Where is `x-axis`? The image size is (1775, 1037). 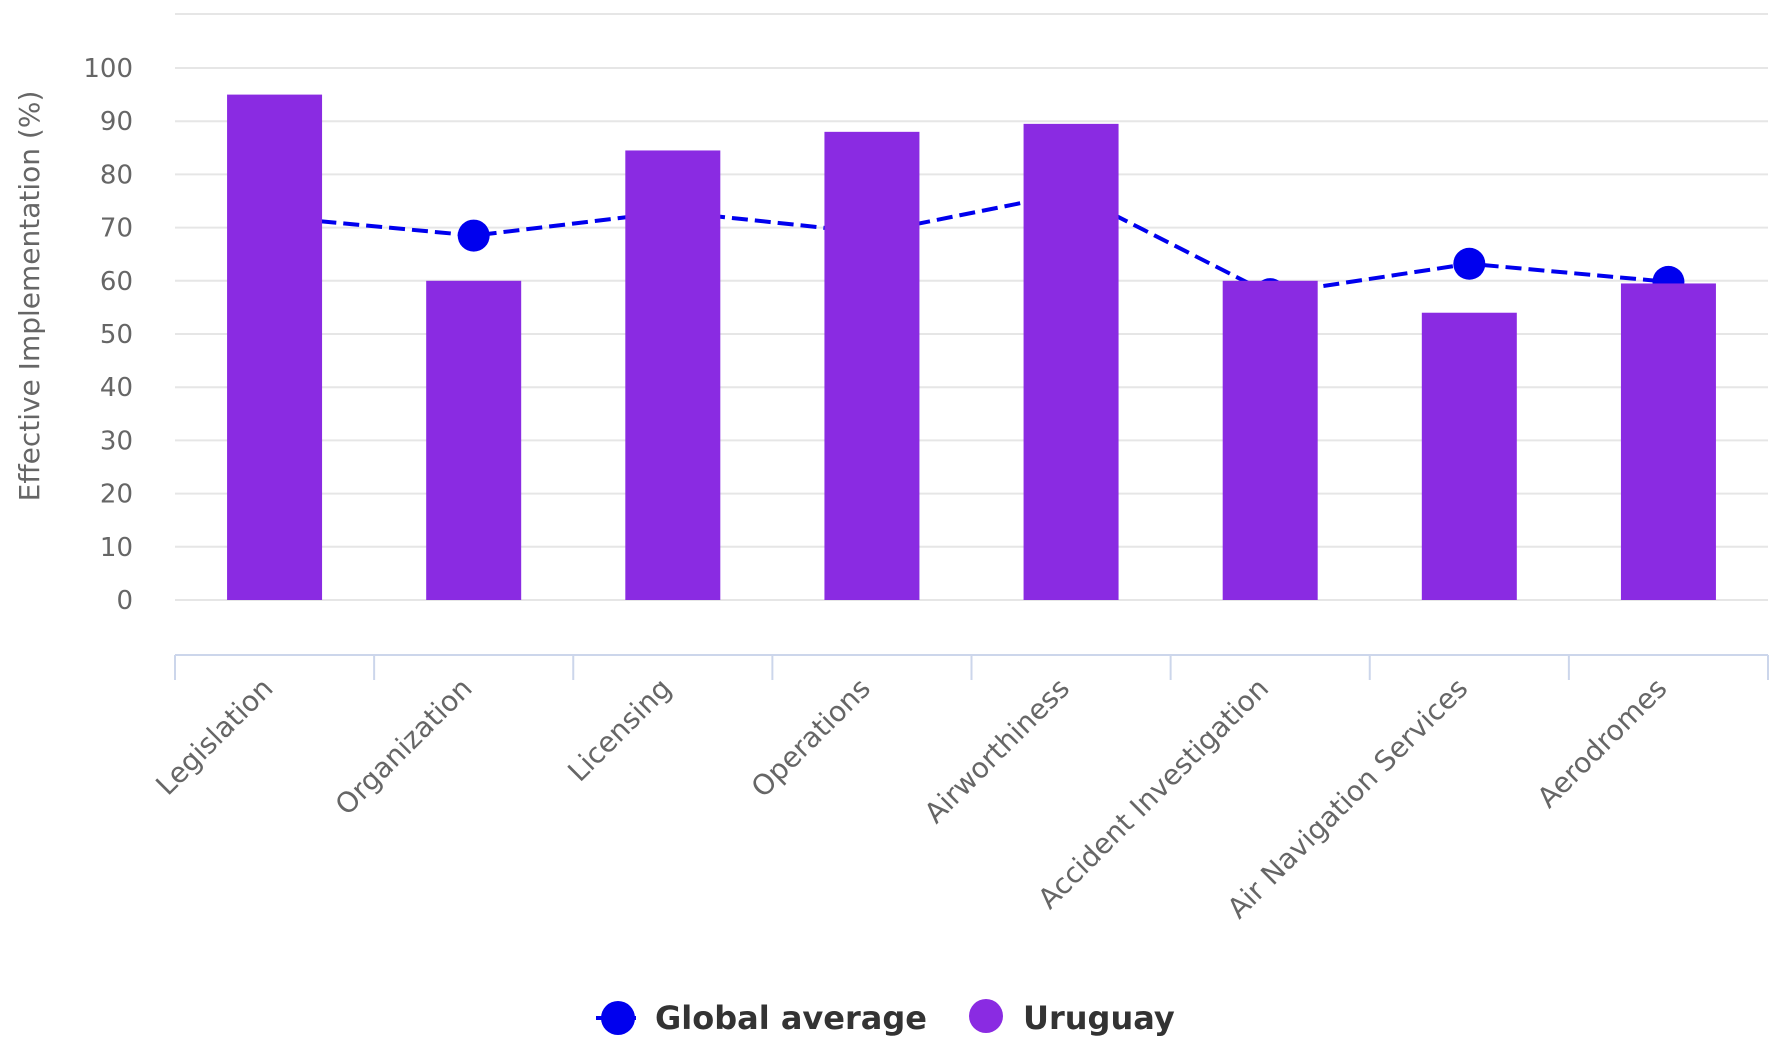 x-axis is located at coordinates (971, 667).